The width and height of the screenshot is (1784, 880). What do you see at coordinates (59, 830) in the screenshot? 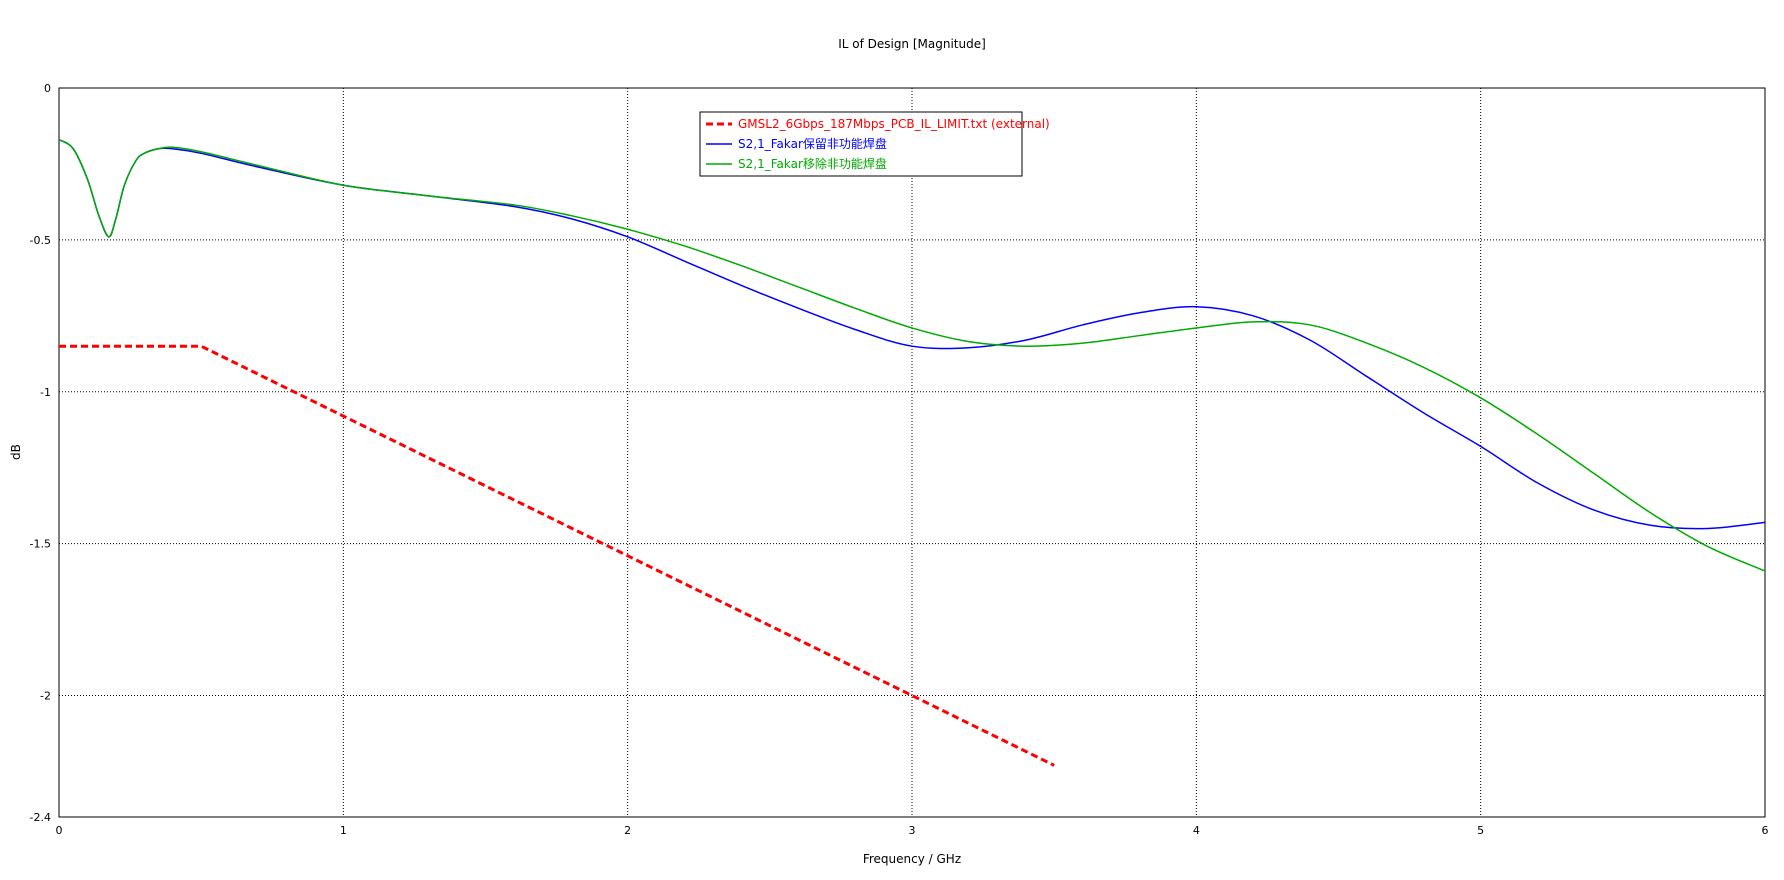
I see `x-tick-label: 0` at bounding box center [59, 830].